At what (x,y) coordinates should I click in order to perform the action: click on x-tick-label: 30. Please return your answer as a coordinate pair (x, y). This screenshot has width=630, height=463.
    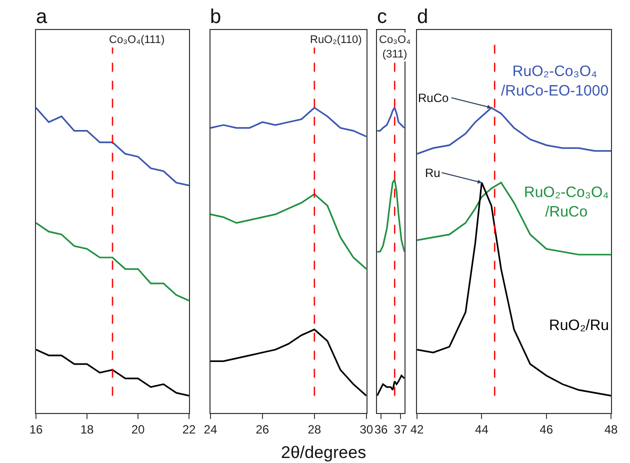
    Looking at the image, I should click on (367, 429).